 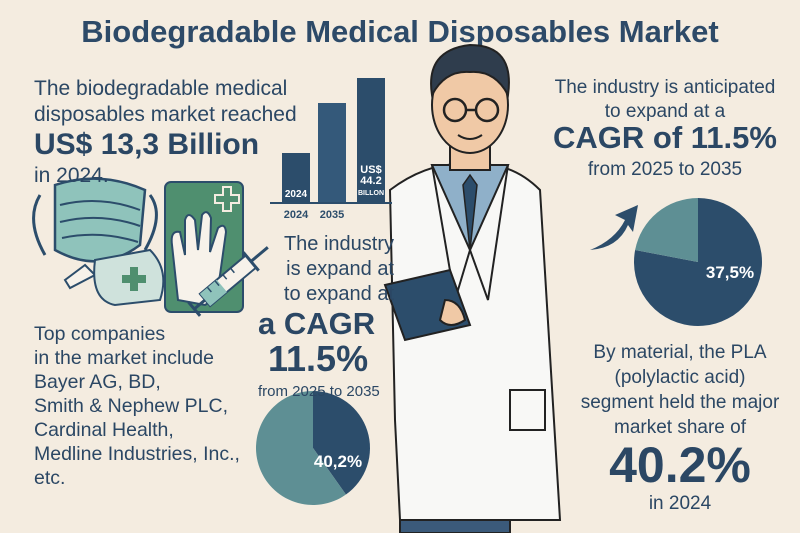 I want to click on pla-share-value: 40.2%, so click(x=680, y=465).